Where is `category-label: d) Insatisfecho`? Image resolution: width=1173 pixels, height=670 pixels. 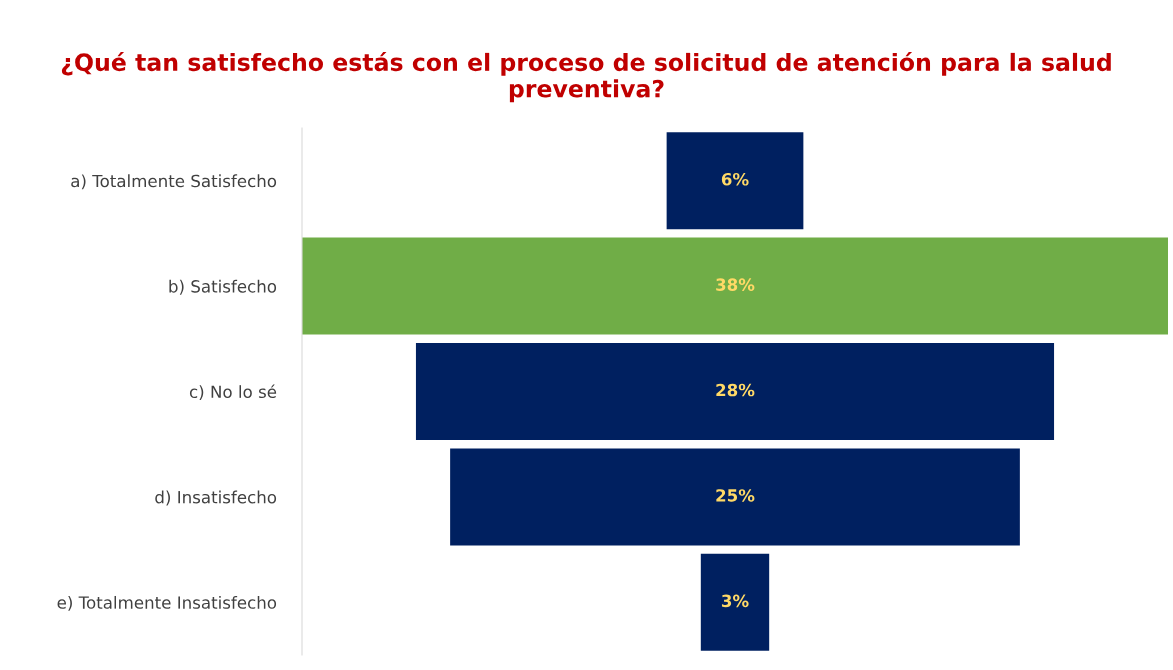
category-label: d) Insatisfecho is located at coordinates (216, 498).